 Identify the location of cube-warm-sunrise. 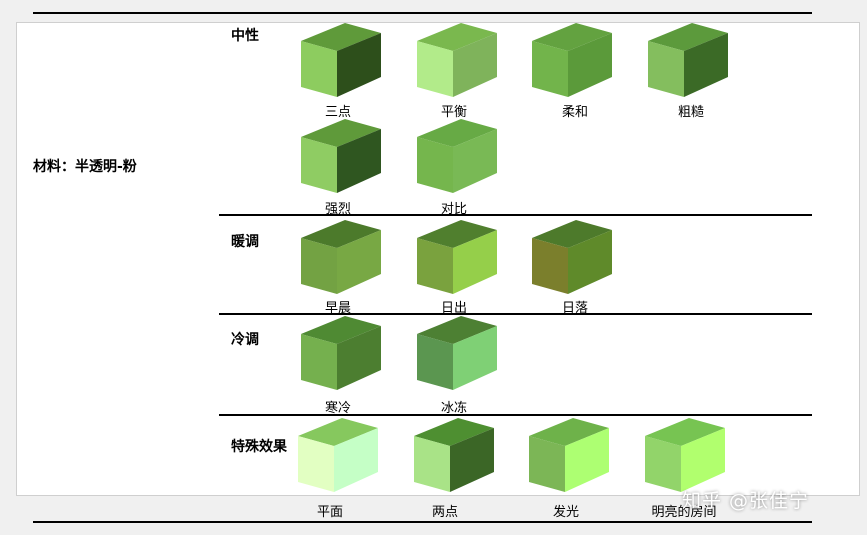
(457, 257).